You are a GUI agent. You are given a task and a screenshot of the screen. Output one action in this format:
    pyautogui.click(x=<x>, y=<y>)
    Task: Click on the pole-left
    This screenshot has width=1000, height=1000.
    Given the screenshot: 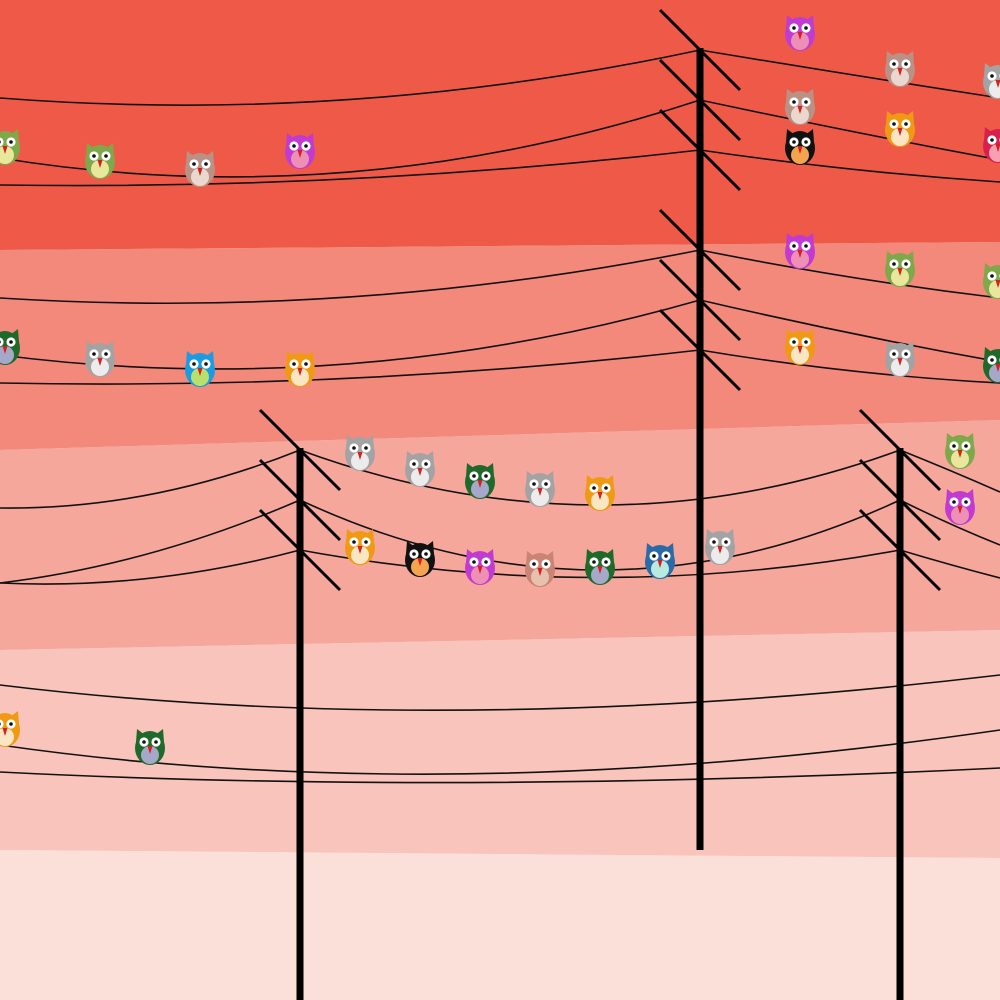 What is the action you would take?
    pyautogui.click(x=300, y=704)
    